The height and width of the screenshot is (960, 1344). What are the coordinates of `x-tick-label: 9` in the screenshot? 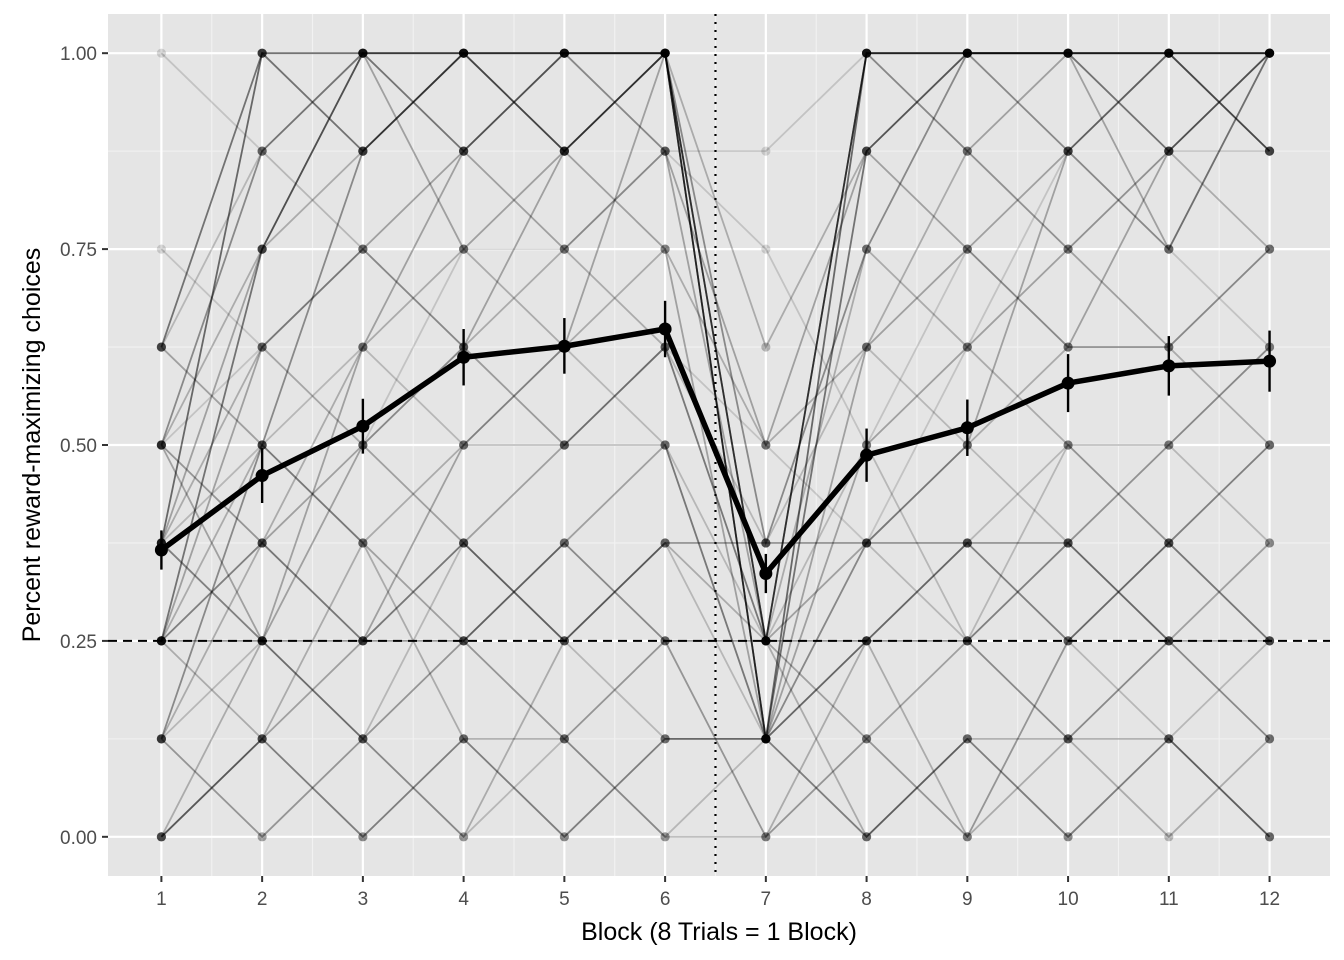 It's located at (967, 899).